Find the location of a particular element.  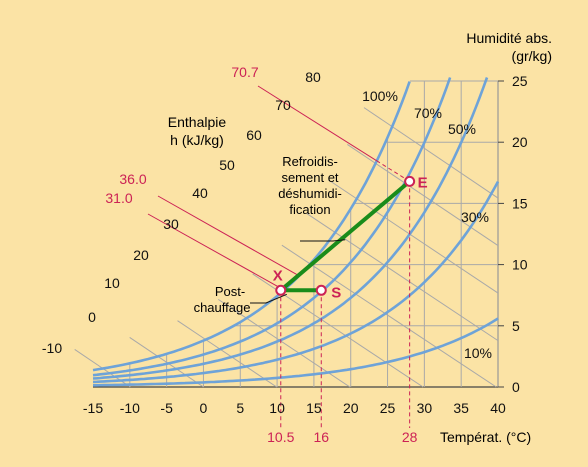

reheat-annotation-line1: Post- is located at coordinates (230, 291).